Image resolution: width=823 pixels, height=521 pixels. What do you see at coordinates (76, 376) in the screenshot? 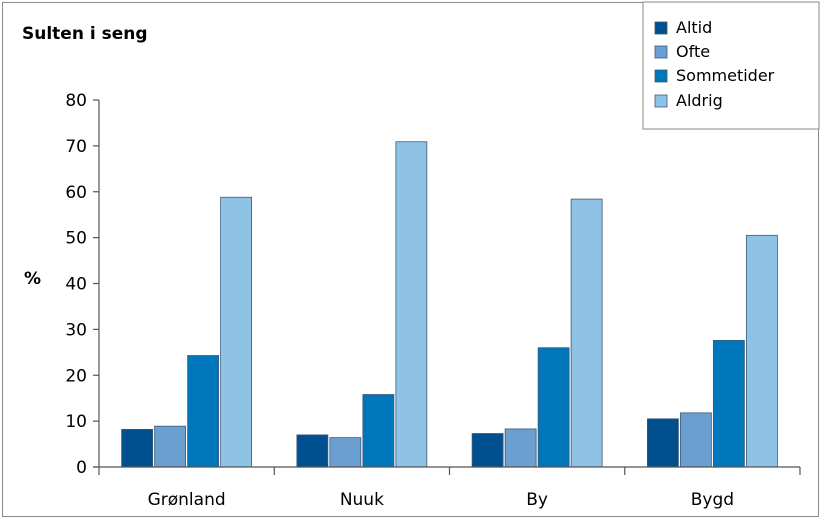
I see `y-tick-label: 20` at bounding box center [76, 376].